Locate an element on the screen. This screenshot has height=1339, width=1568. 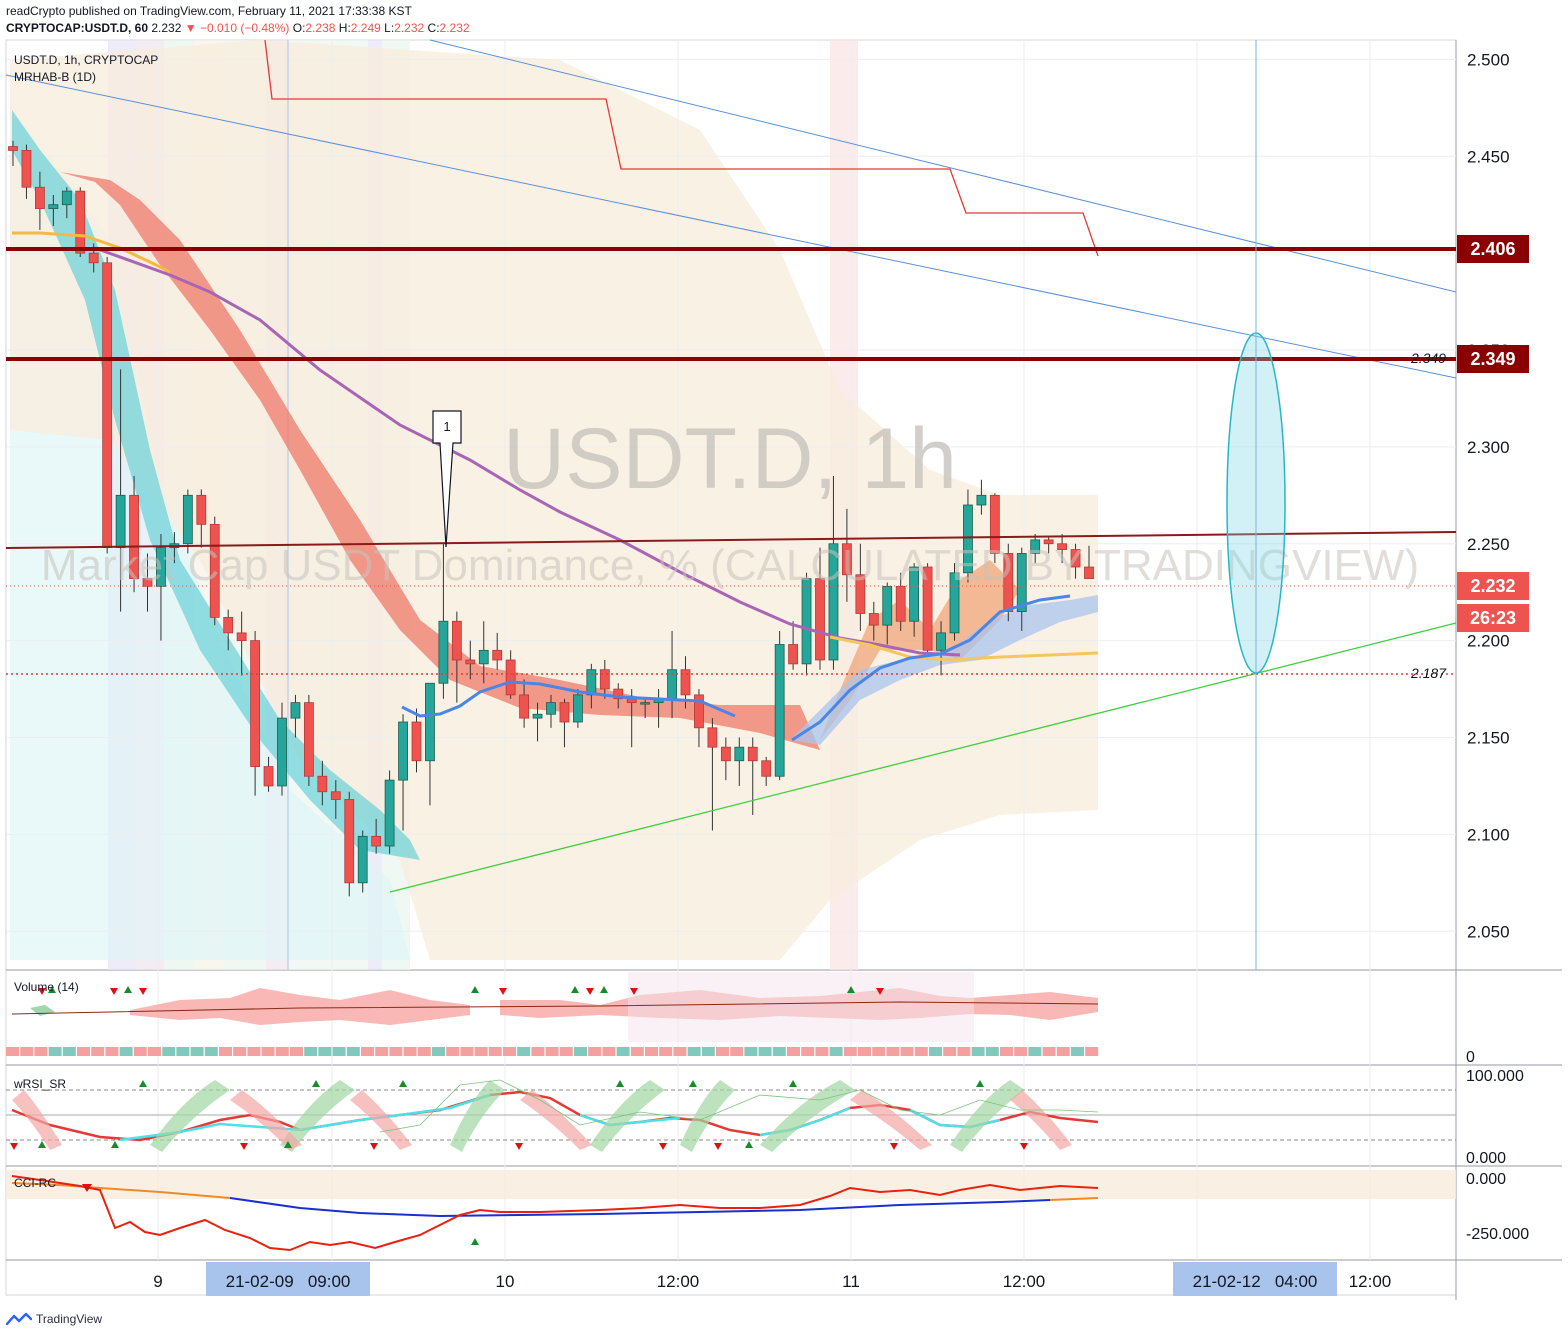
price-change: −0.010 (−0.48%) is located at coordinates (244, 28).